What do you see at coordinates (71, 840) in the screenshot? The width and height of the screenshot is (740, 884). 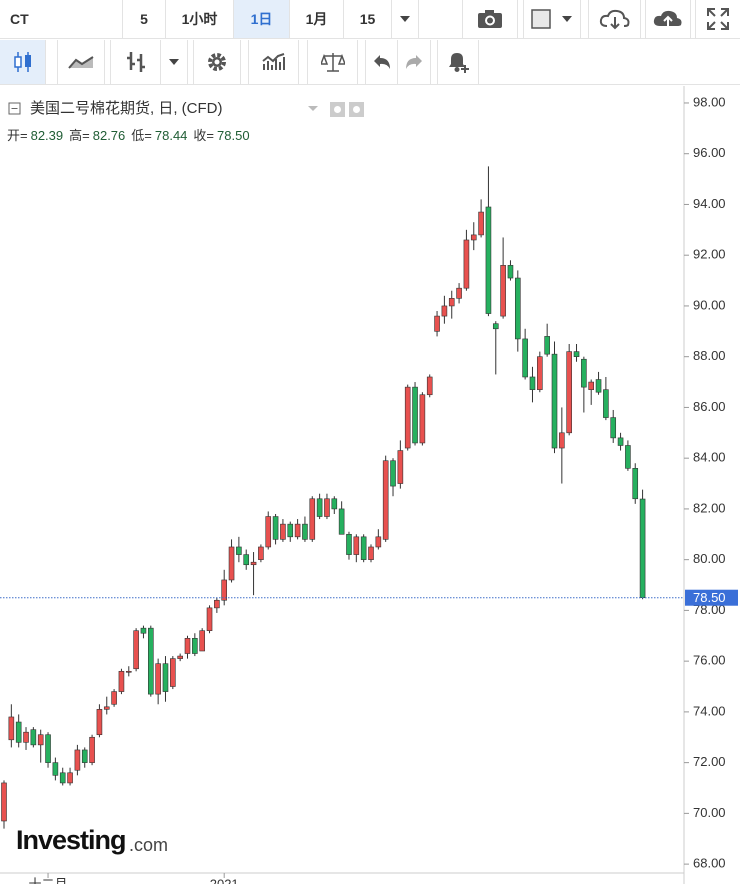 I see `logo-brand: Investing` at bounding box center [71, 840].